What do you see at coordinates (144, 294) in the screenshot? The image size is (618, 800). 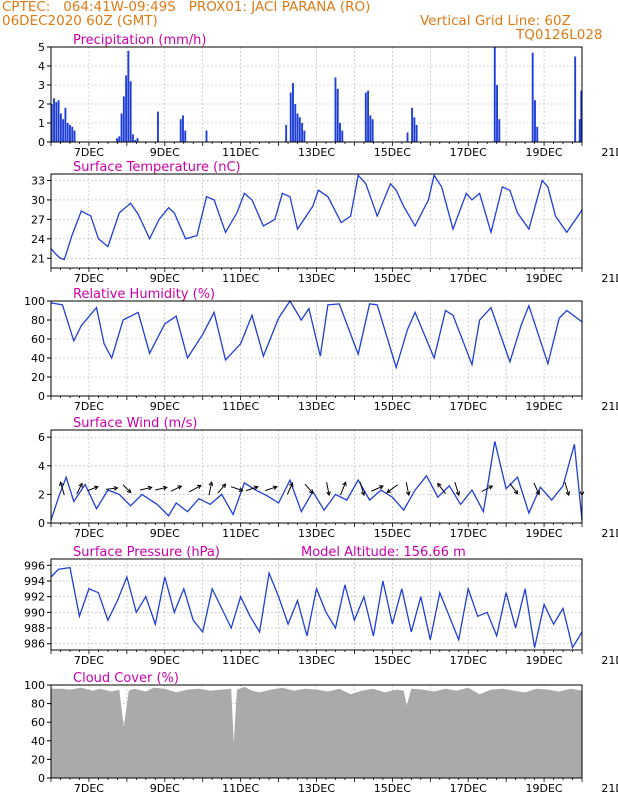 I see `panel-title: Relative Humidity (%)` at bounding box center [144, 294].